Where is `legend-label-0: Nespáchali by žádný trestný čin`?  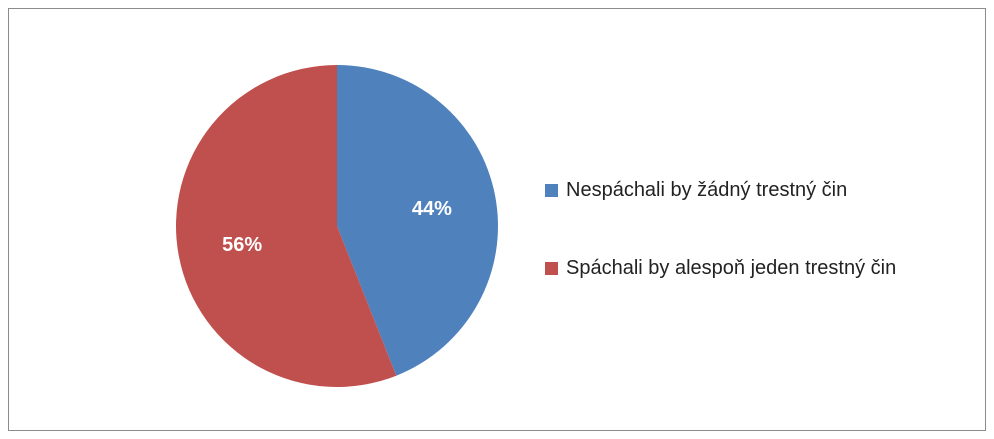
legend-label-0: Nespáchali by žádný trestný čin is located at coordinates (706, 190).